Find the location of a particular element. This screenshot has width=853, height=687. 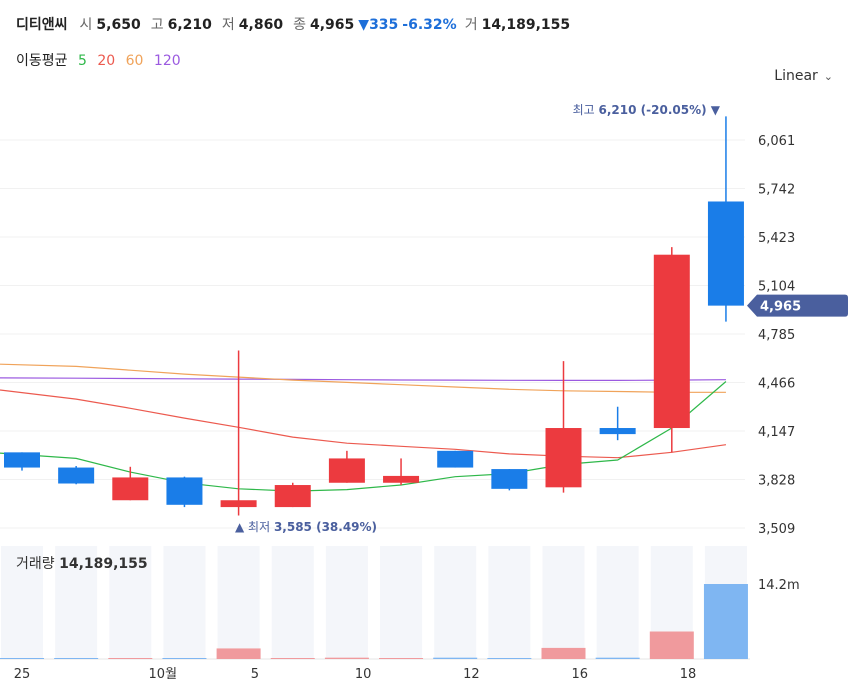

ma20-line is located at coordinates (363, 424).